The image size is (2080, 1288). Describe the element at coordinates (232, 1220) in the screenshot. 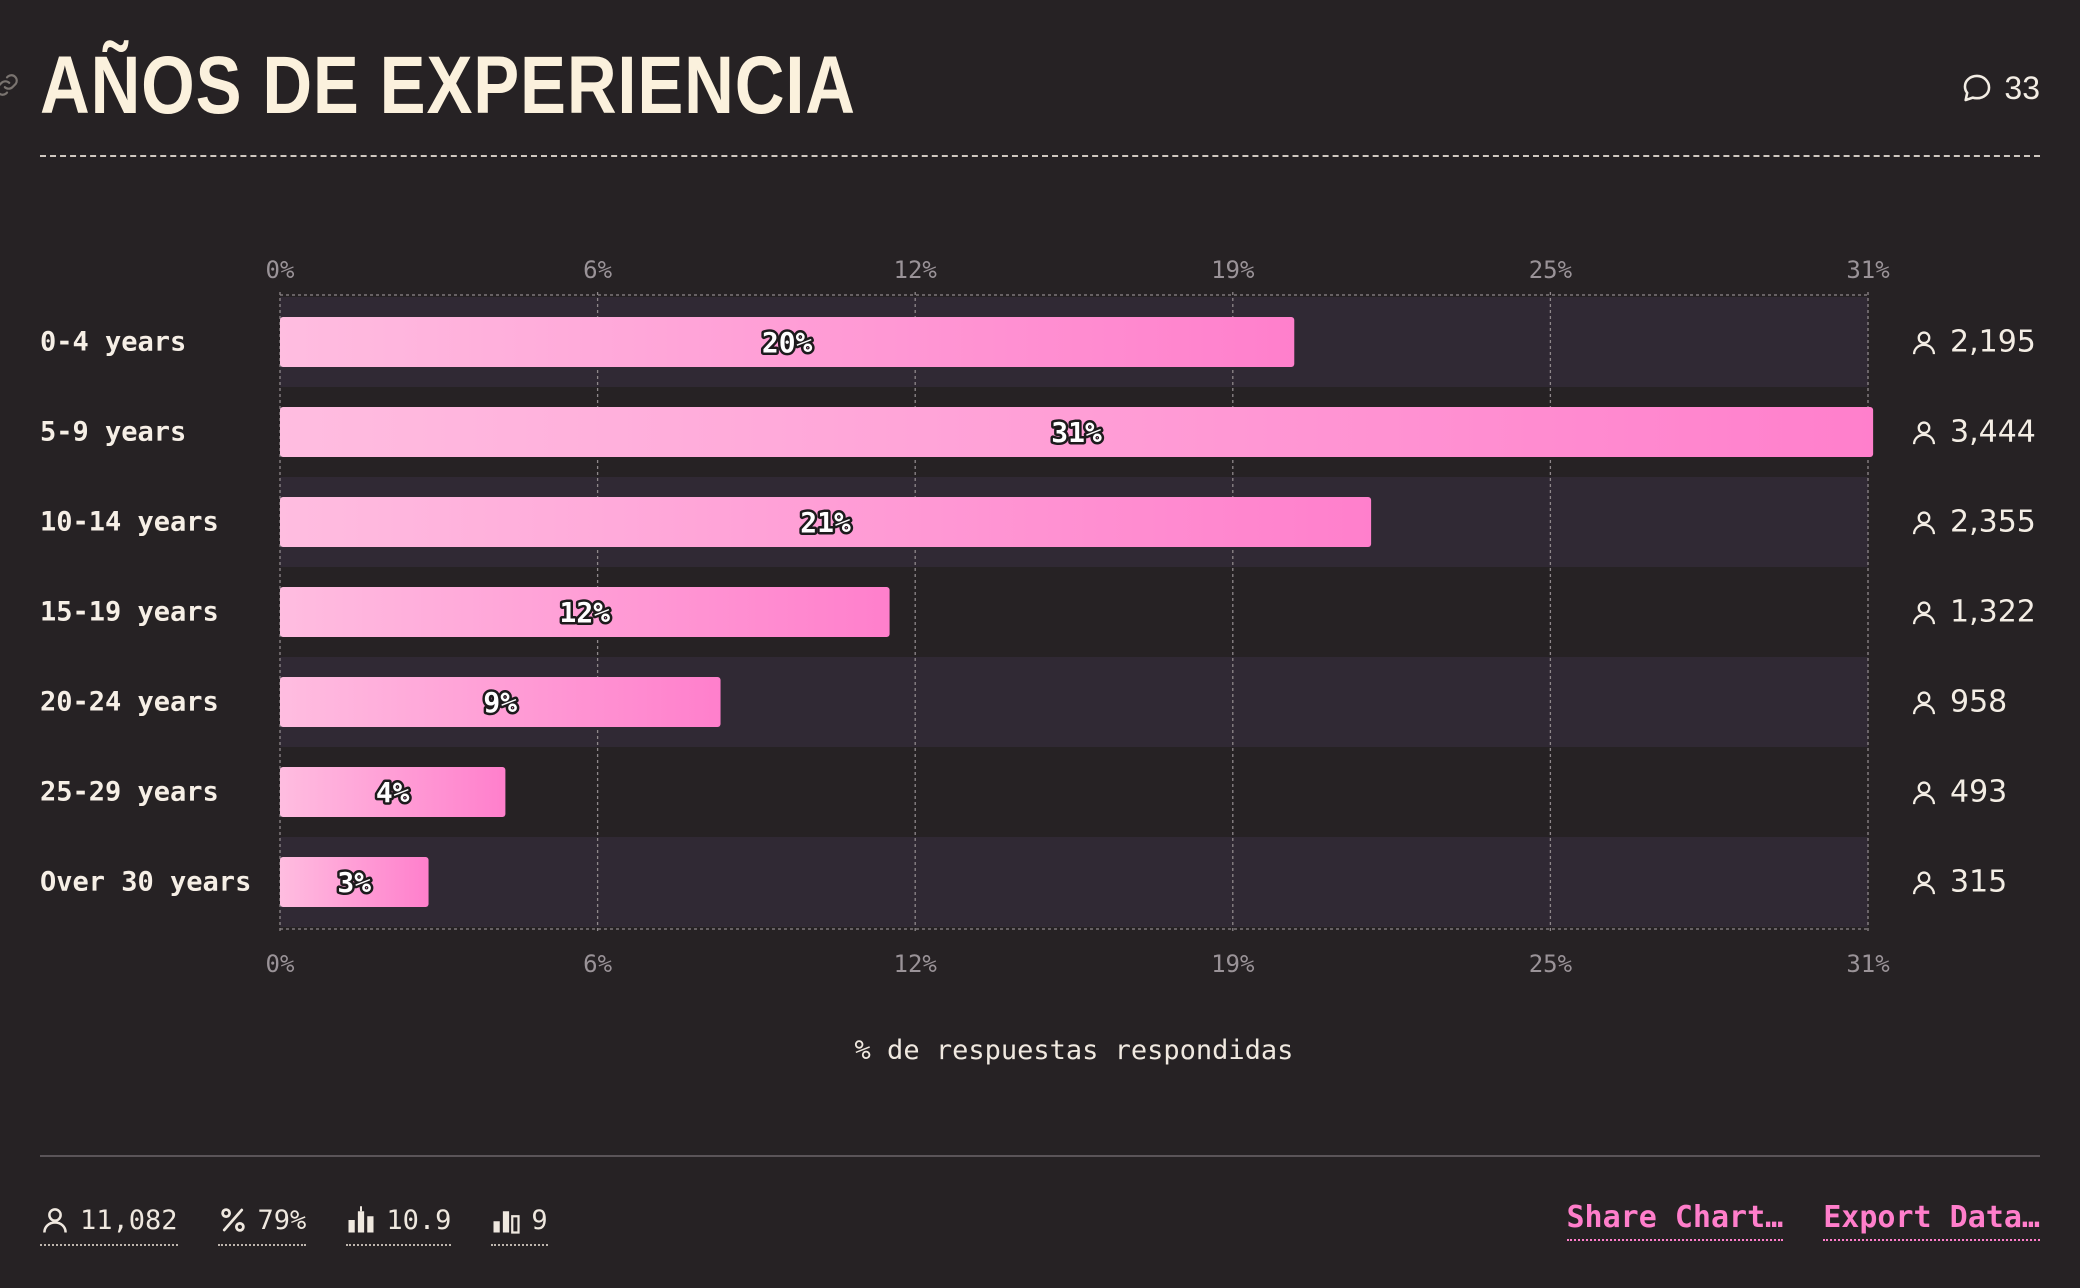

I see `percent-icon` at that location.